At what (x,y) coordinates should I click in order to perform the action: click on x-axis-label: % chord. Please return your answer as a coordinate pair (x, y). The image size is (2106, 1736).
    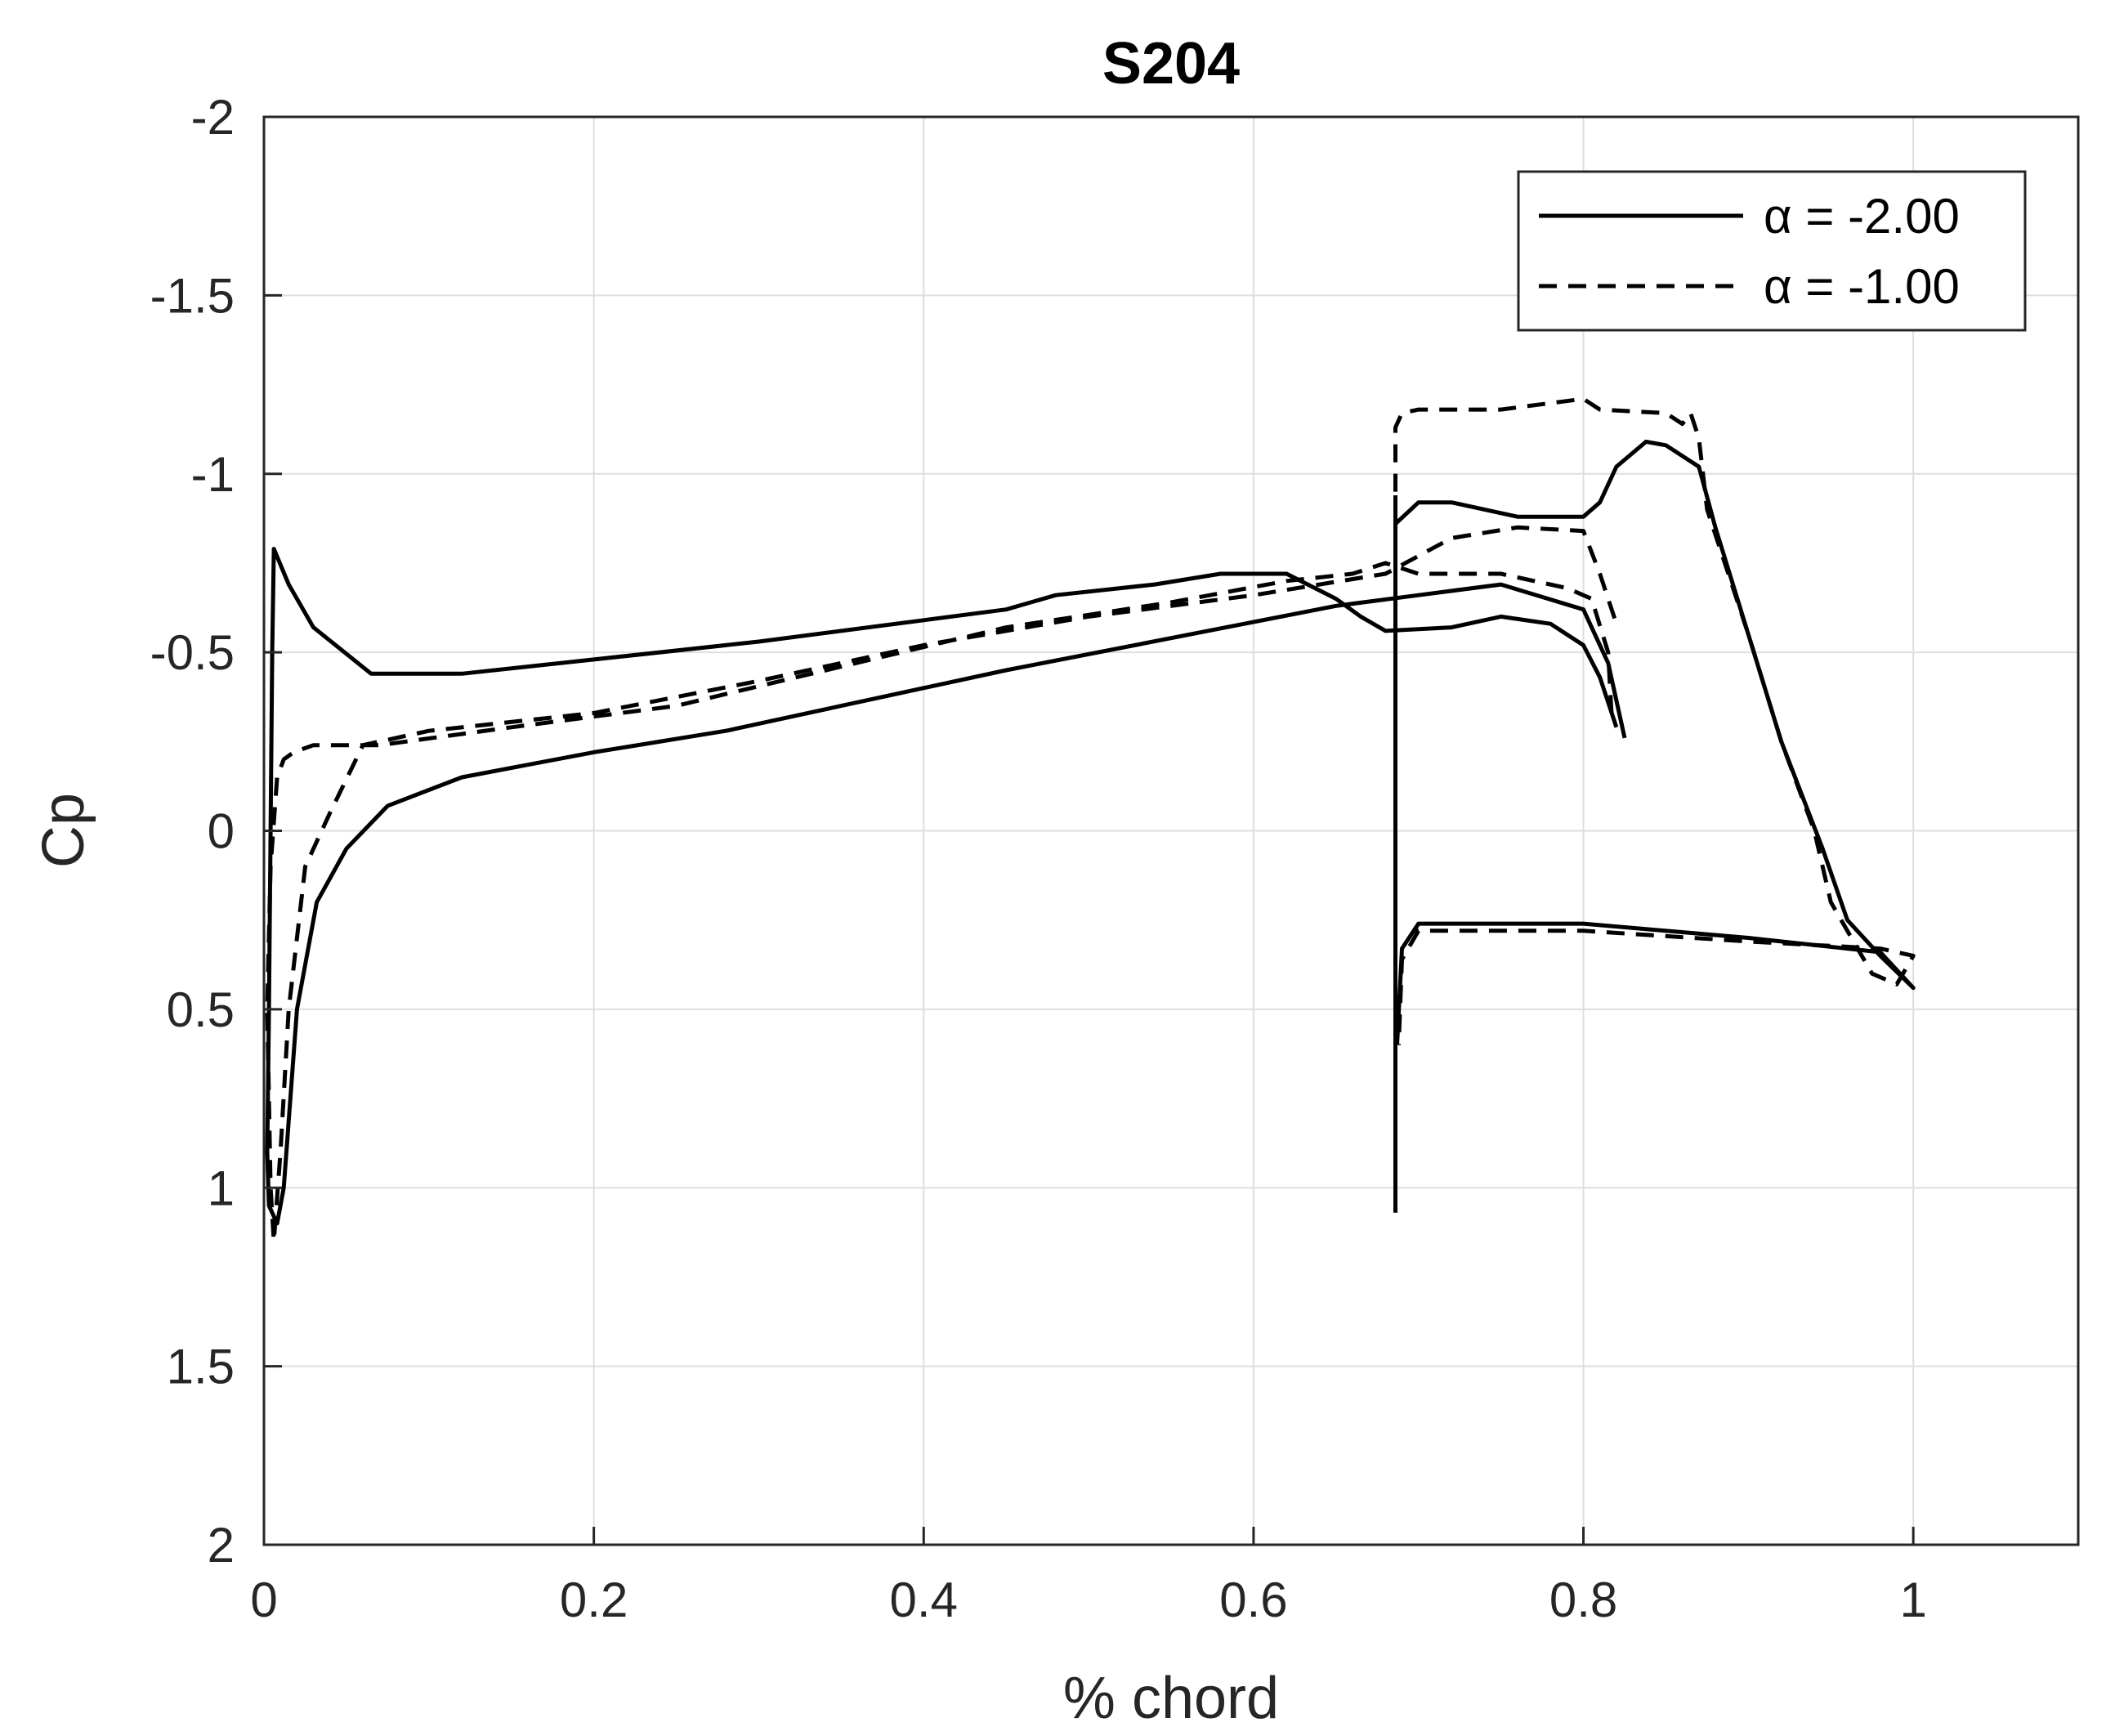
    Looking at the image, I should click on (1171, 1698).